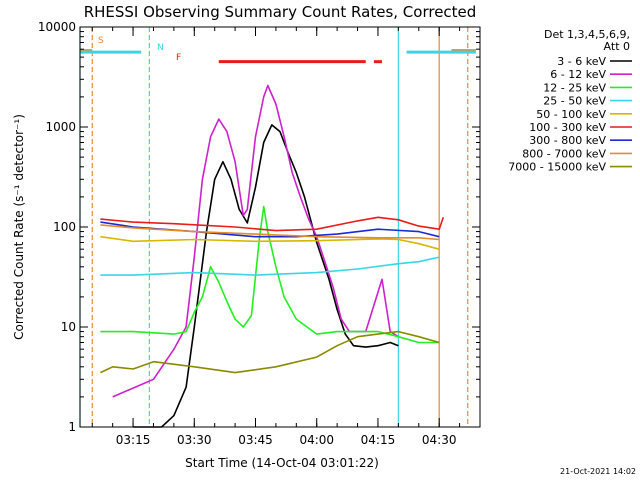 The width and height of the screenshot is (640, 480). I want to click on y-axis-label: Corrected Count Rate (s⁻¹ detector⁻¹), so click(19, 227).